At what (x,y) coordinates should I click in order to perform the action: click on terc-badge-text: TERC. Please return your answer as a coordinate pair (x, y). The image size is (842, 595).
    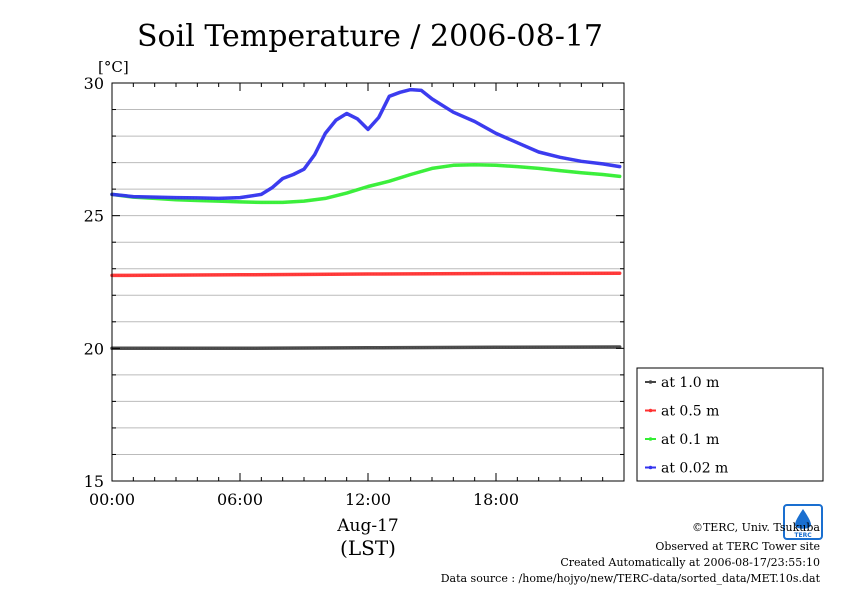
    Looking at the image, I should click on (803, 535).